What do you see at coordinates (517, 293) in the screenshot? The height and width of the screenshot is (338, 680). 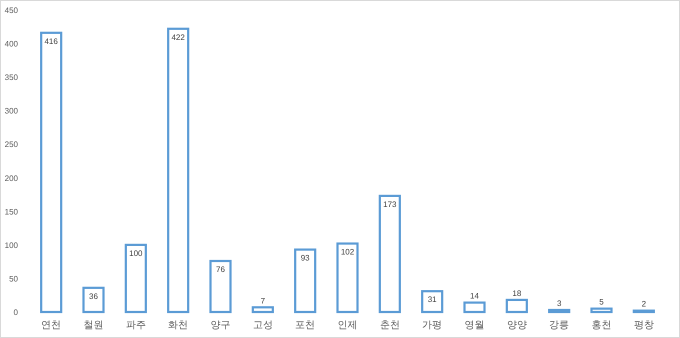 I see `data-label: 18` at bounding box center [517, 293].